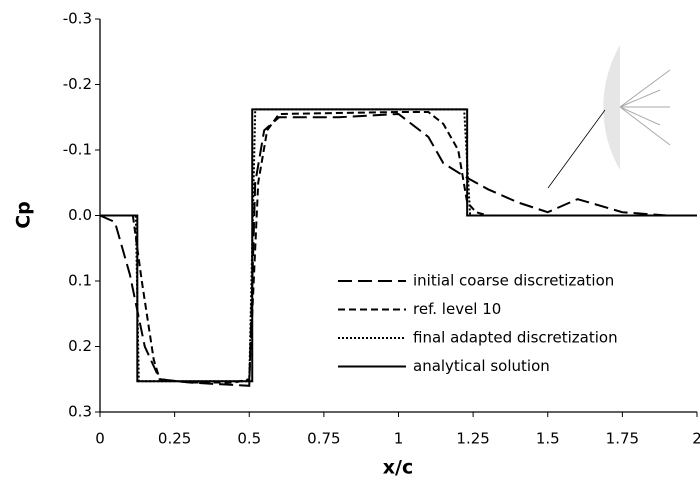 The height and width of the screenshot is (487, 700). Describe the element at coordinates (80, 215) in the screenshot. I see `y-tick-label: 0.0` at that location.